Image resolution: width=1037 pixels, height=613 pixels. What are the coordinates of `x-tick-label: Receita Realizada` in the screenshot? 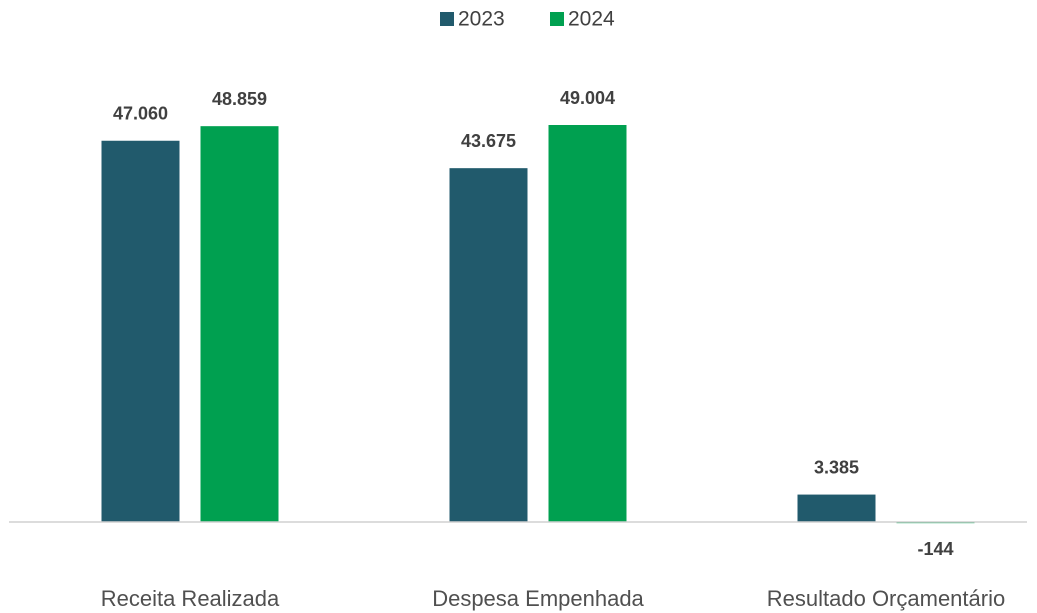 It's located at (190, 598).